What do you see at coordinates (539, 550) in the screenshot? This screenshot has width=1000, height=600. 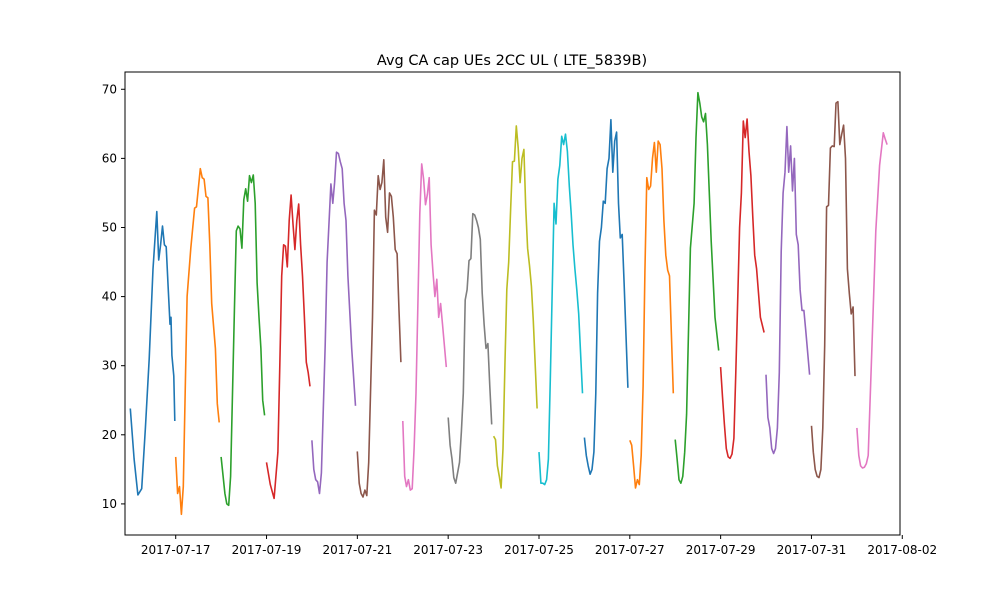 I see `x-tick-label: 2017-07-25` at bounding box center [539, 550].